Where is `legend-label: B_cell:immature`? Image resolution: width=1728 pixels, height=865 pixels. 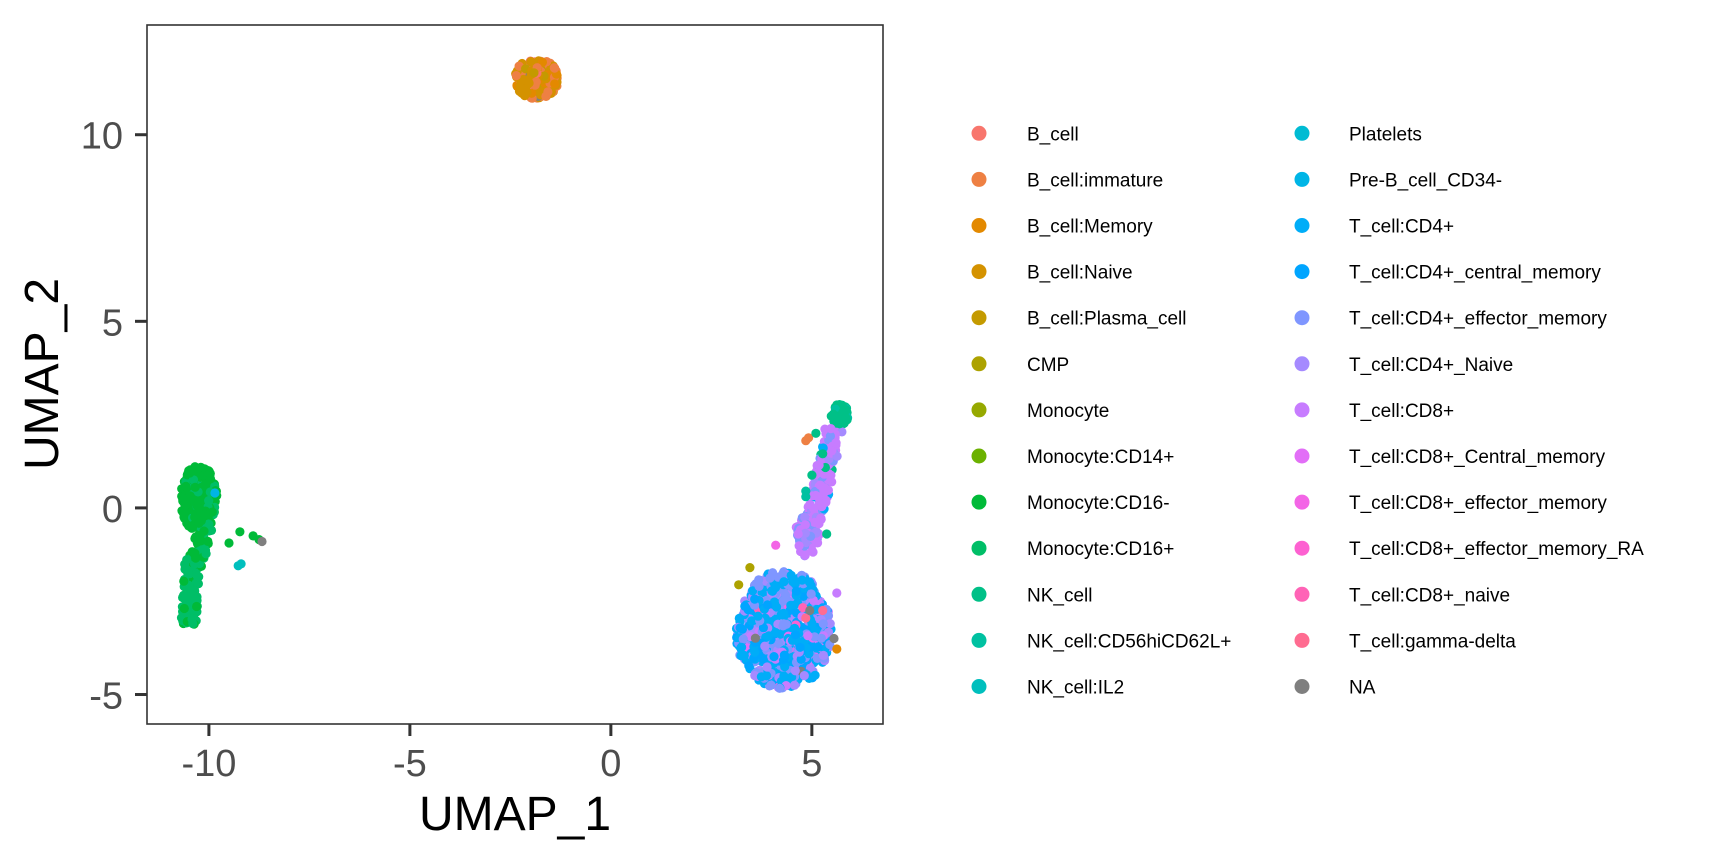
legend-label: B_cell:immature is located at coordinates (1095, 180).